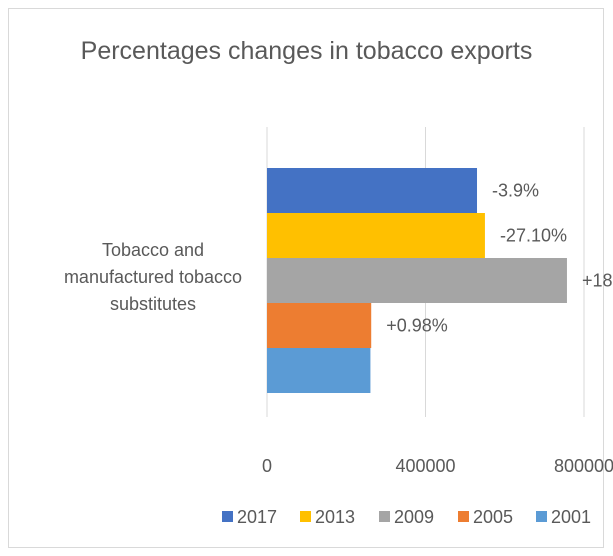 Image resolution: width=613 pixels, height=556 pixels. Describe the element at coordinates (306, 51) in the screenshot. I see `chart-title: Percentages changes in tobacco exports` at that location.